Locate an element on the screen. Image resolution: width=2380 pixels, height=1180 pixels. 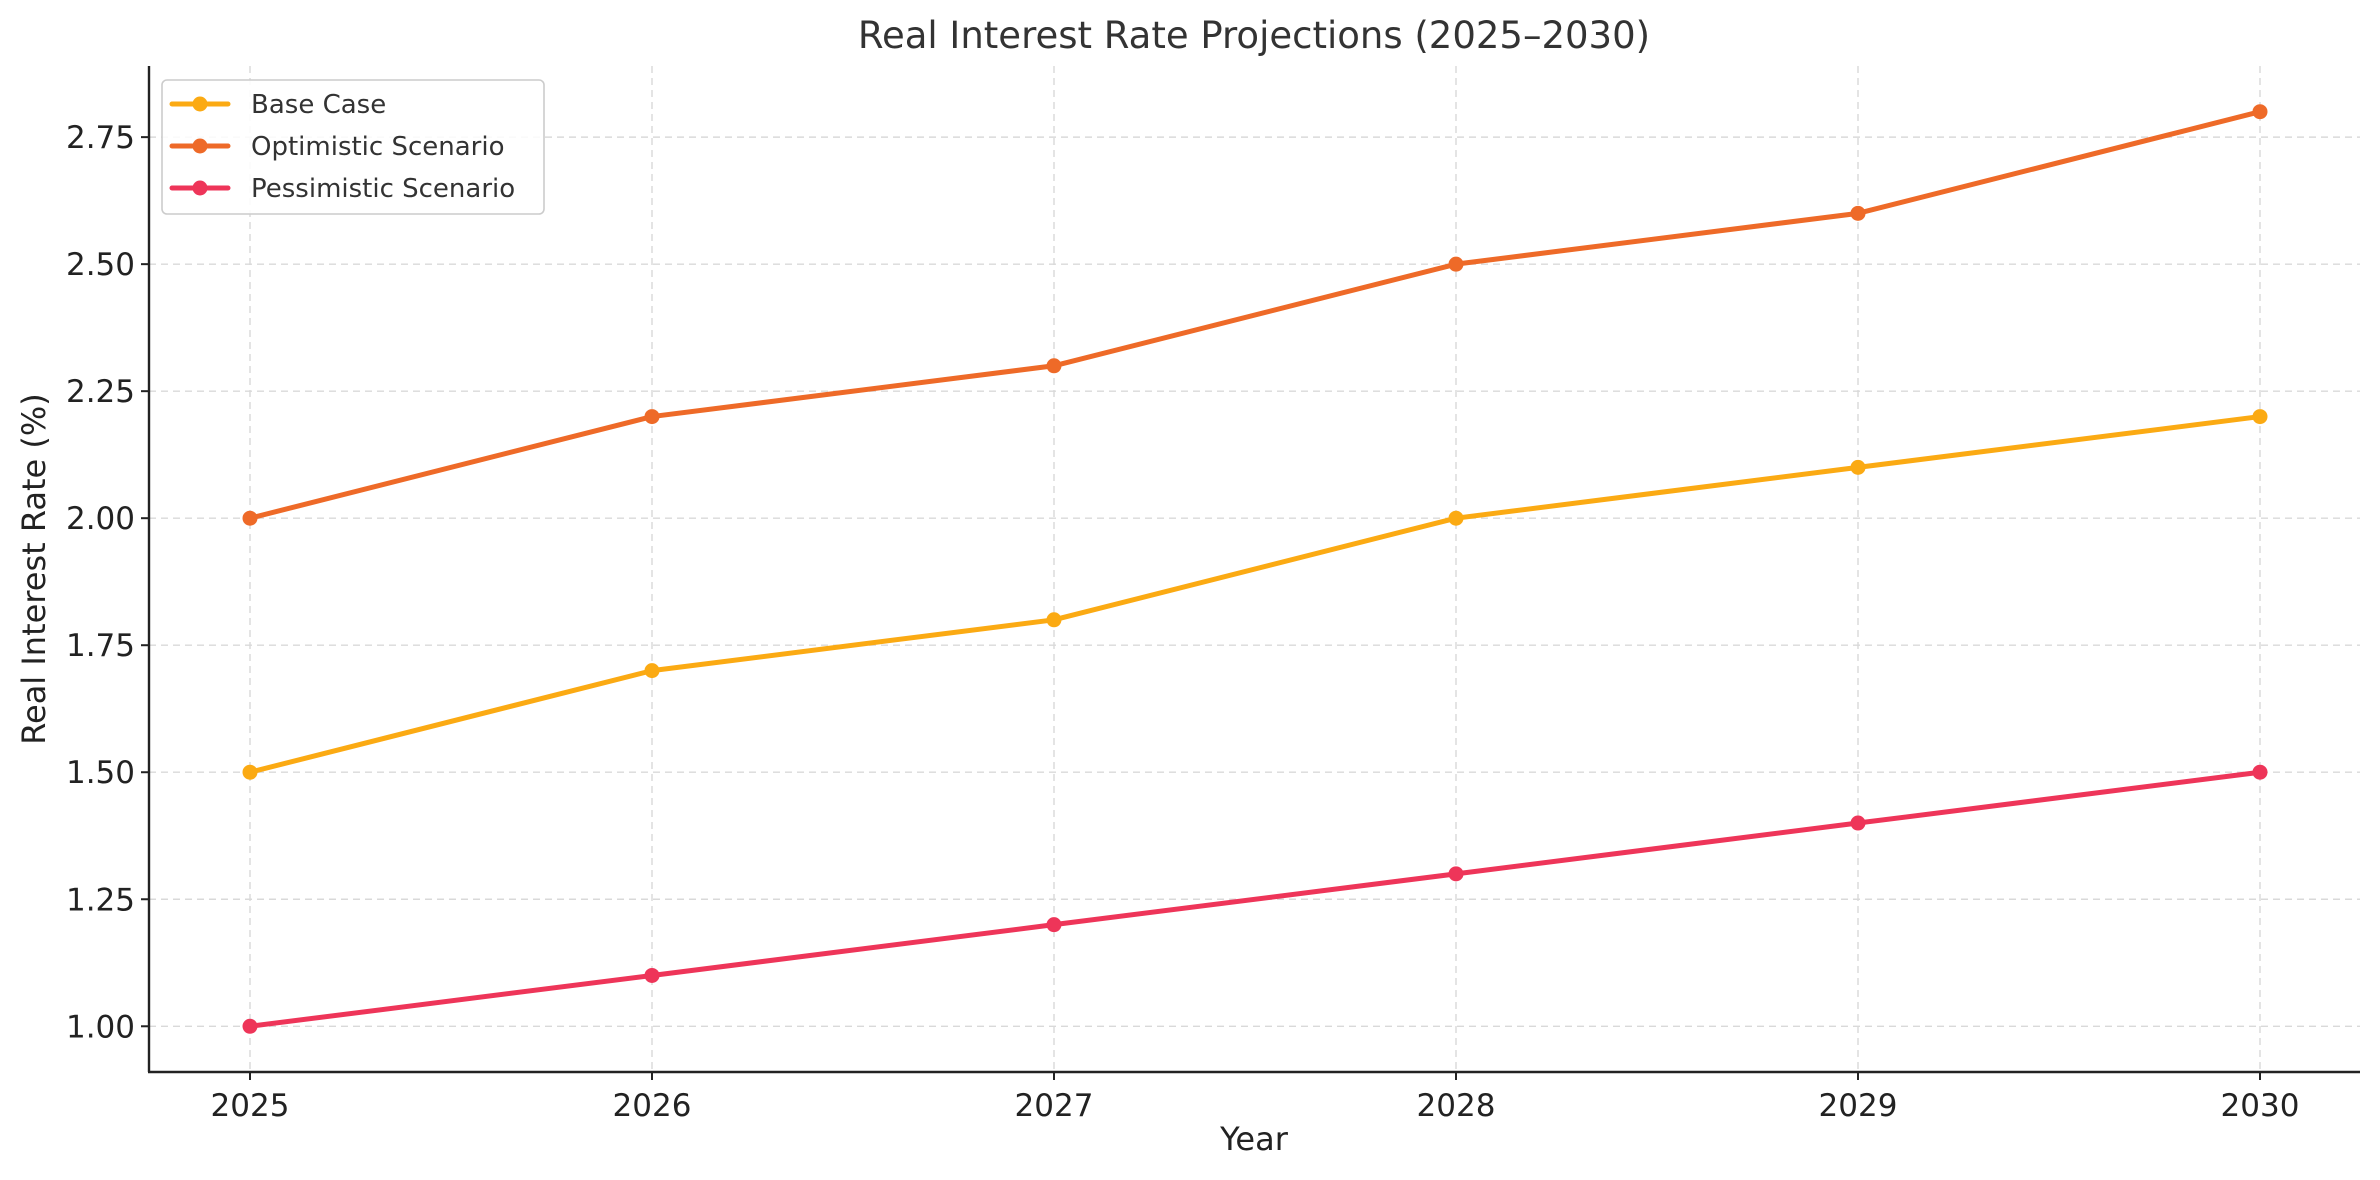
legend-label: Optimistic Scenario is located at coordinates (378, 147).